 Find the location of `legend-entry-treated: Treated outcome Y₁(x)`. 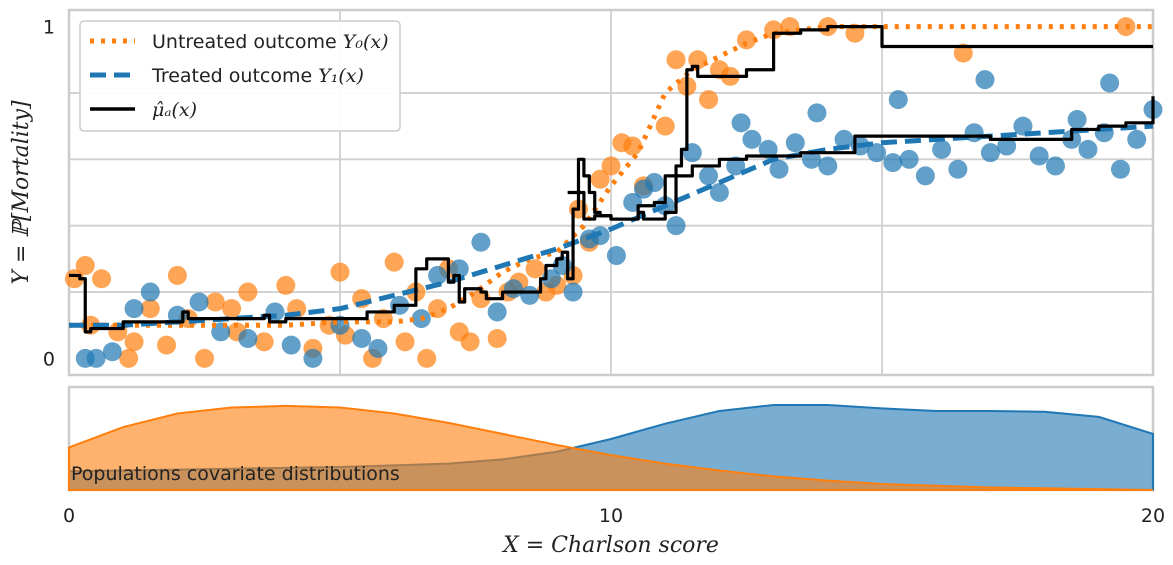

legend-entry-treated: Treated outcome Y₁(x) is located at coordinates (227, 76).